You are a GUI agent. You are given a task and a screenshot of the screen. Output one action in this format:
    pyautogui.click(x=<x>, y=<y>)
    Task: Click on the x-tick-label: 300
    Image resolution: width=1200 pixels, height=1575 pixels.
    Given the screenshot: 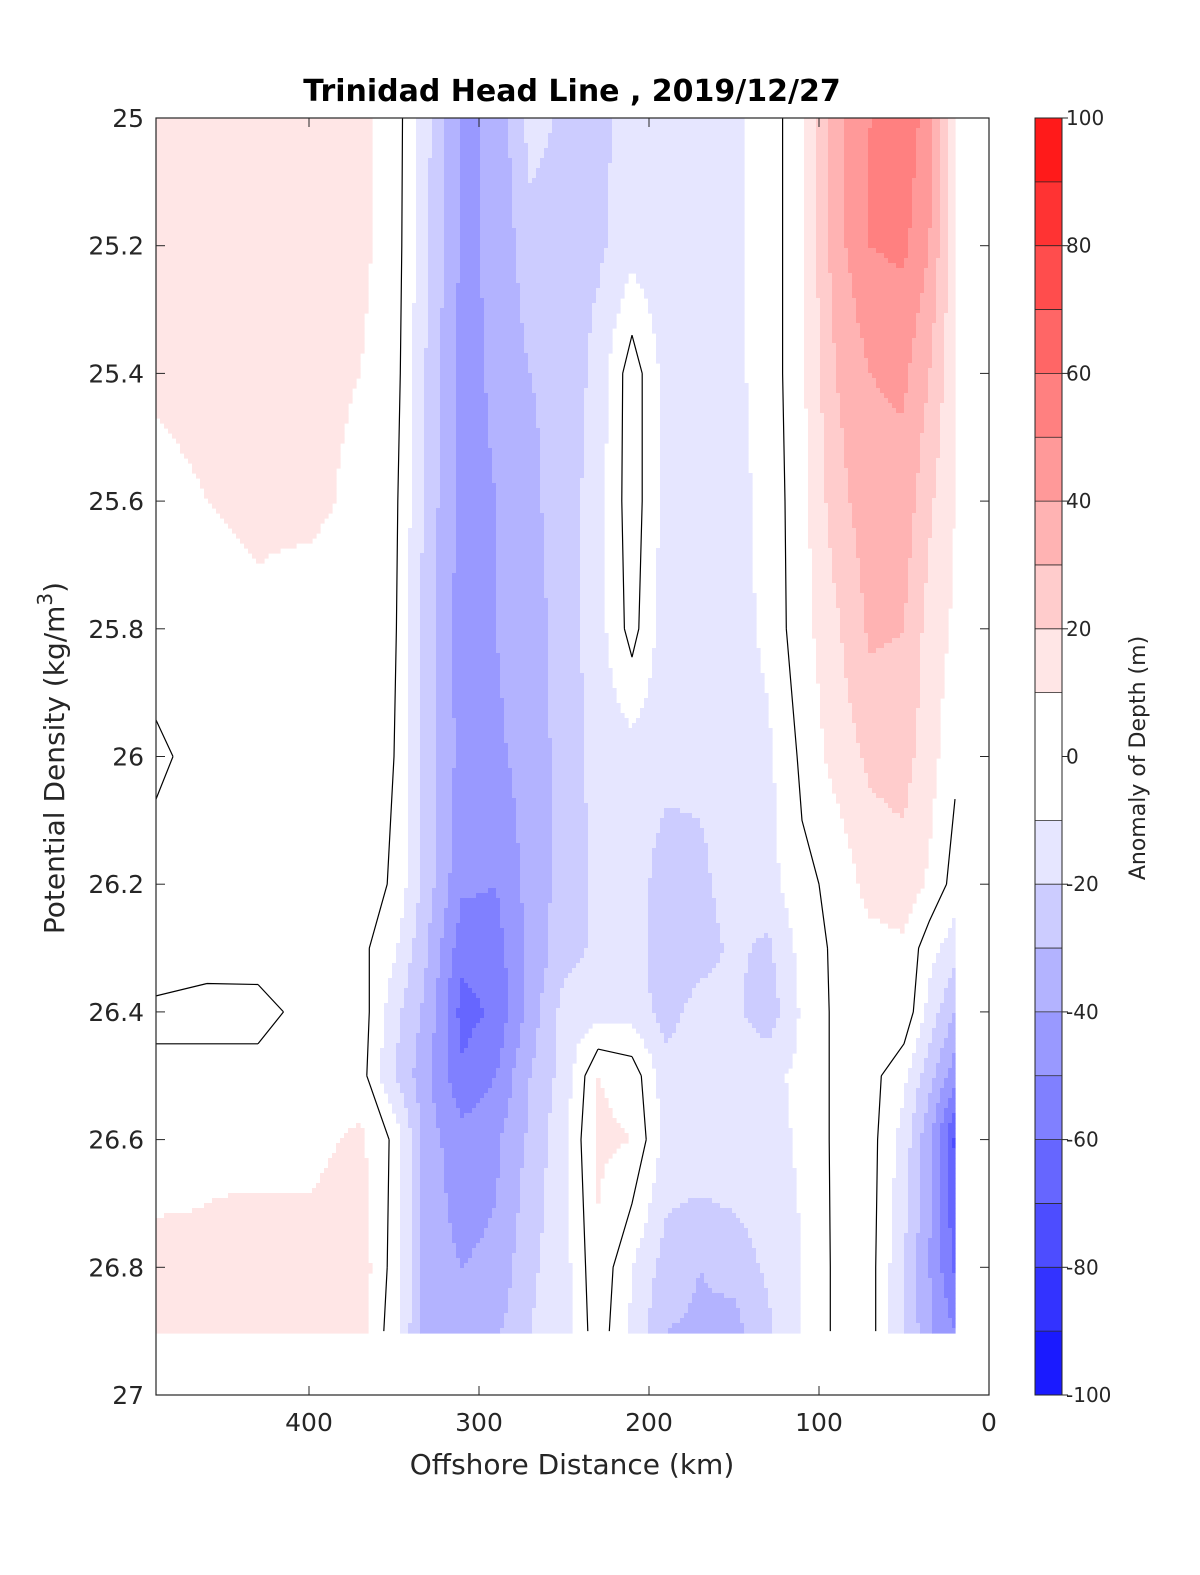 What is the action you would take?
    pyautogui.click(x=479, y=1422)
    